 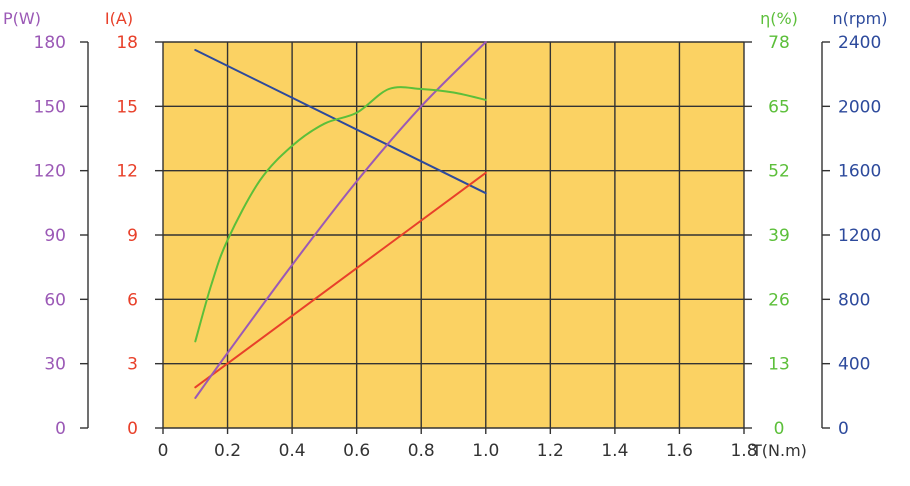 What do you see at coordinates (132, 300) in the screenshot?
I see `current-tick-label: 6` at bounding box center [132, 300].